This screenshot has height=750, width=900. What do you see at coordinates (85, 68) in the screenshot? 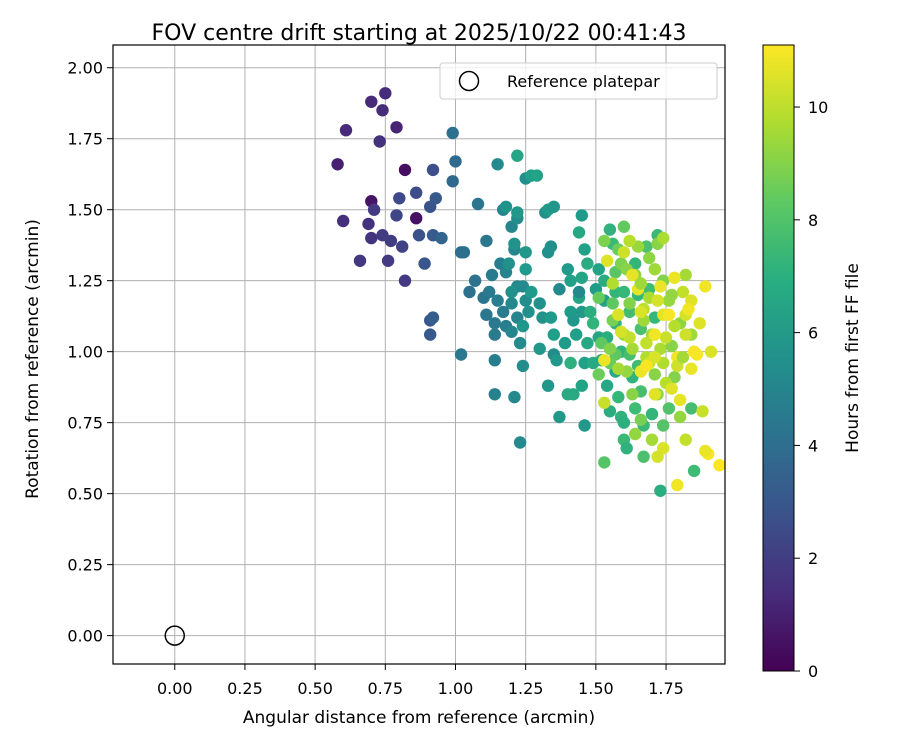
I see `y-tick-label: 2.00` at bounding box center [85, 68].